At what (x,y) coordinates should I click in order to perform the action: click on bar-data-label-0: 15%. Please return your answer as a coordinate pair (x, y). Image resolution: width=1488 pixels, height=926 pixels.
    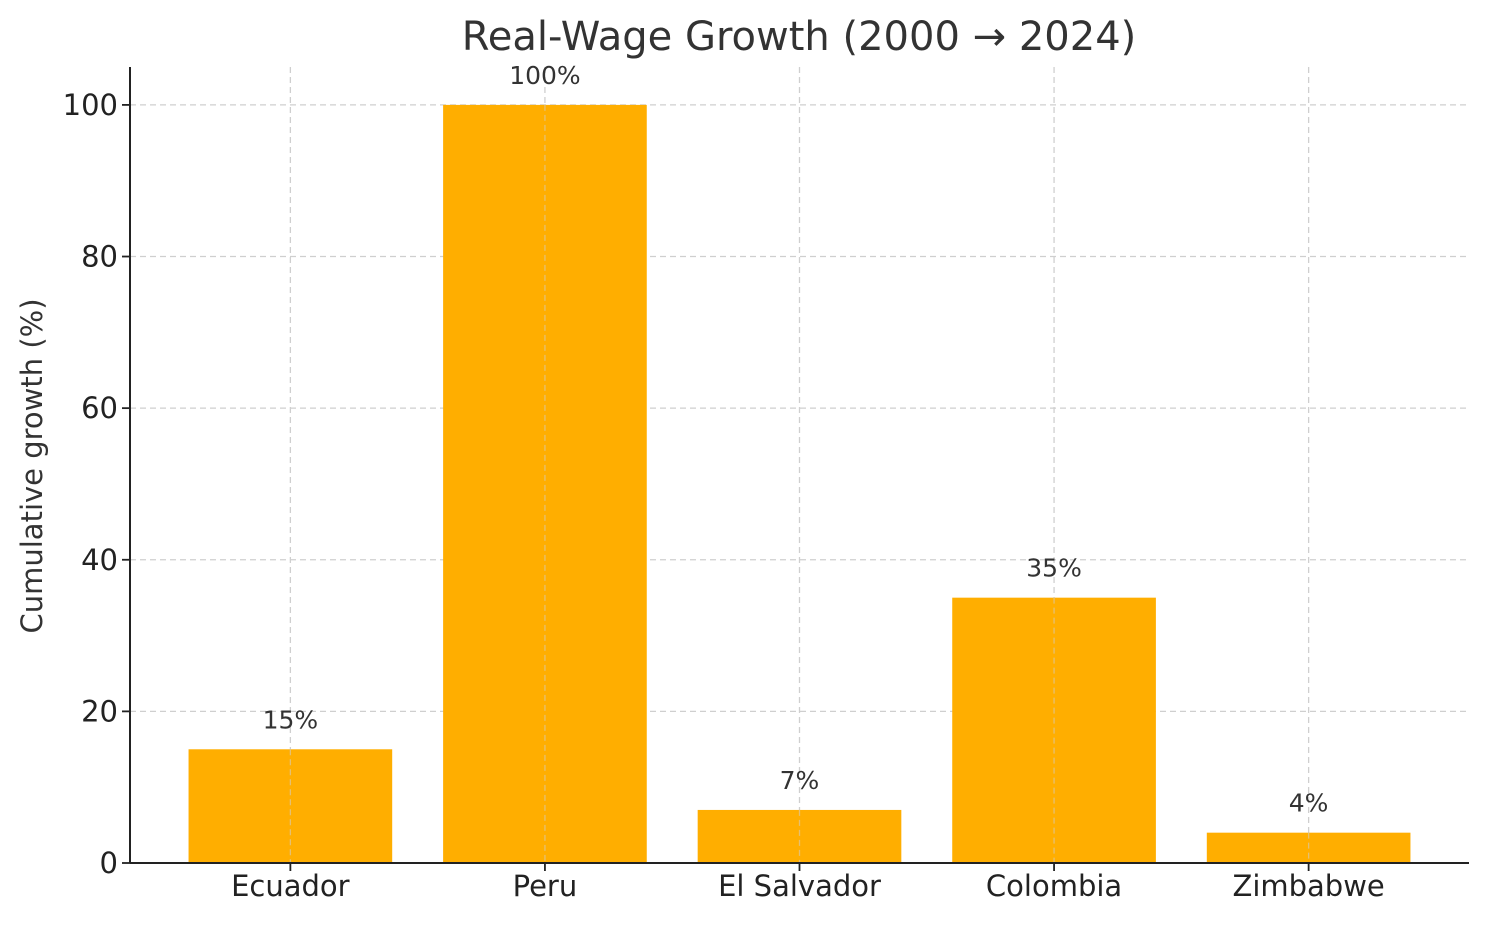
    Looking at the image, I should click on (291, 719).